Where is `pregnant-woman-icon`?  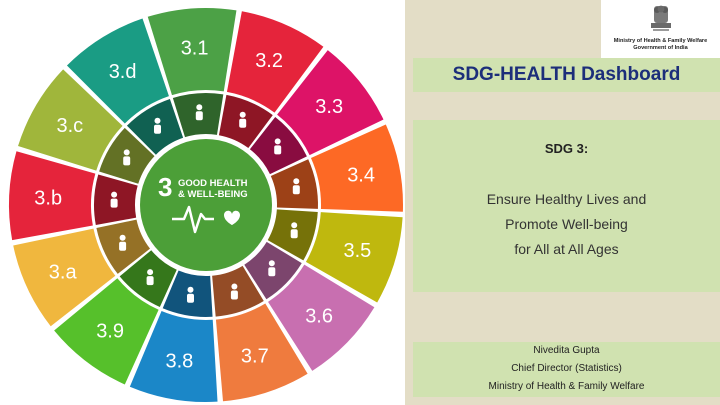
pregnant-woman-icon is located at coordinates (199, 112).